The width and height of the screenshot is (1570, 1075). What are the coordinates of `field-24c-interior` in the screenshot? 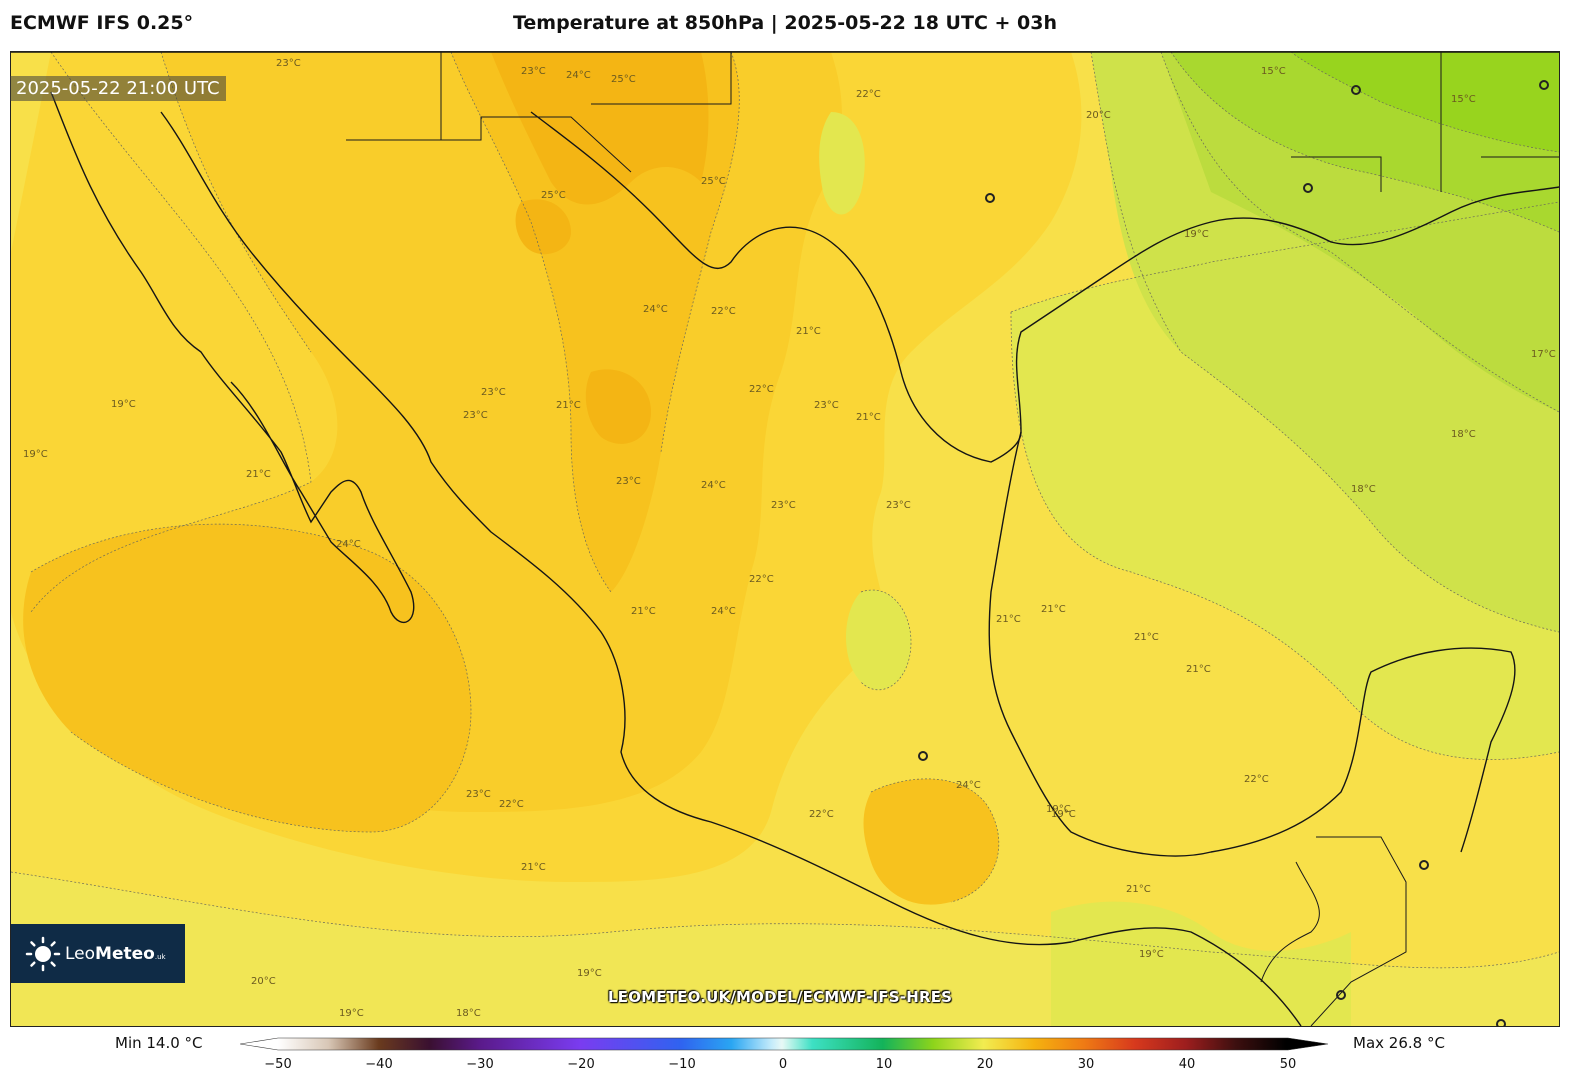 It's located at (595, 322).